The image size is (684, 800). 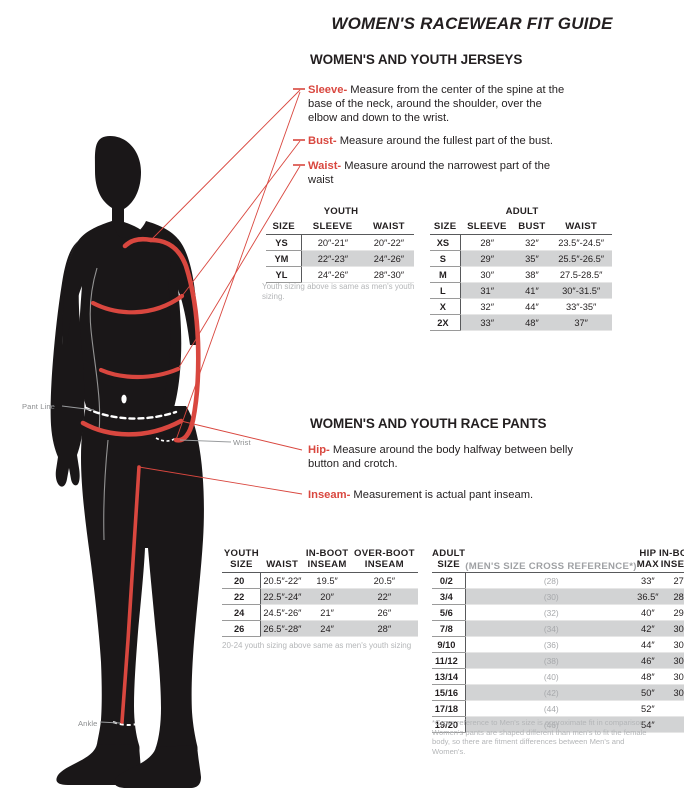 What do you see at coordinates (581, 274) in the screenshot?
I see `cell-value: 27.5-28.5″` at bounding box center [581, 274].